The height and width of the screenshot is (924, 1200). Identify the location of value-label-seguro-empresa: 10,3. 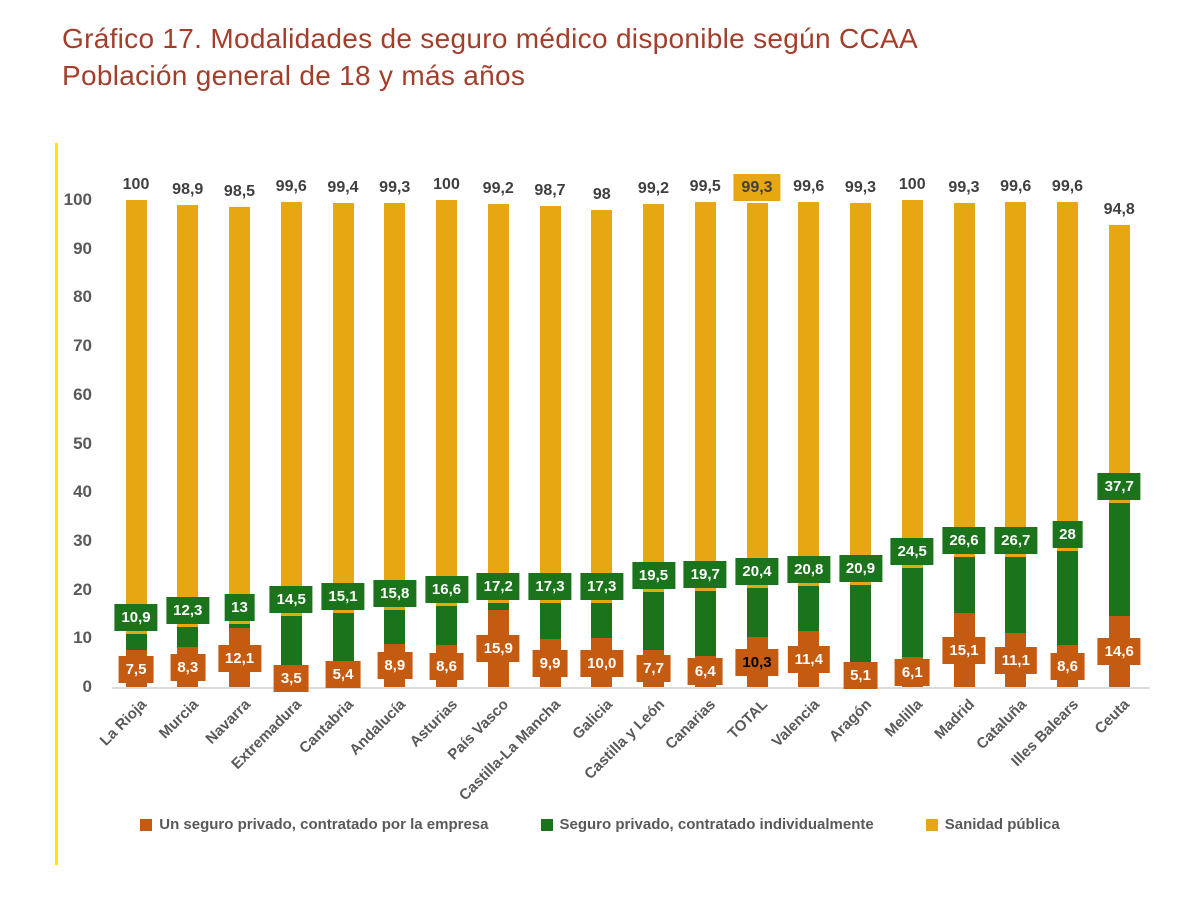
(757, 662).